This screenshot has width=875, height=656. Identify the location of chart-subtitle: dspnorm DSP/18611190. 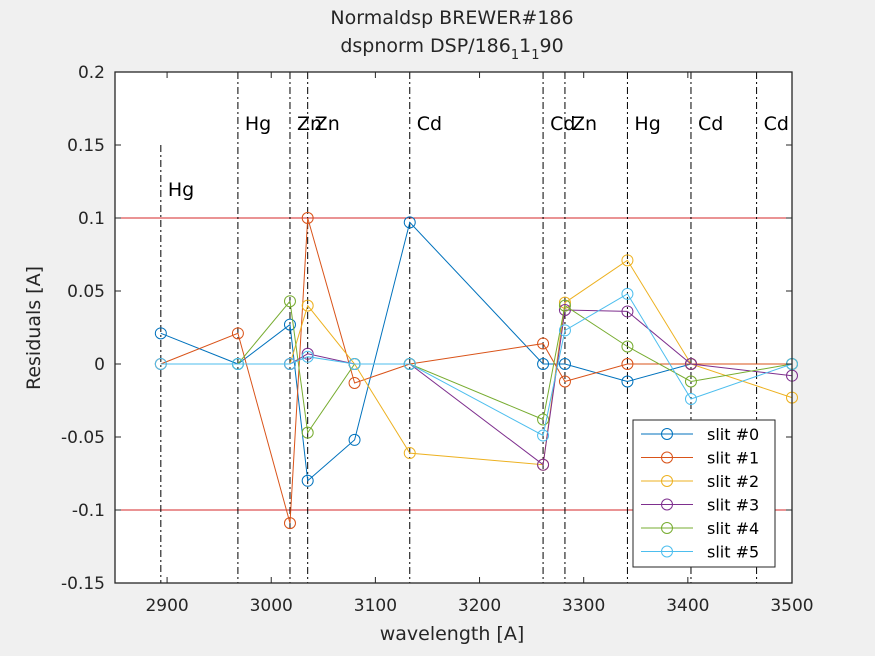
(451, 49).